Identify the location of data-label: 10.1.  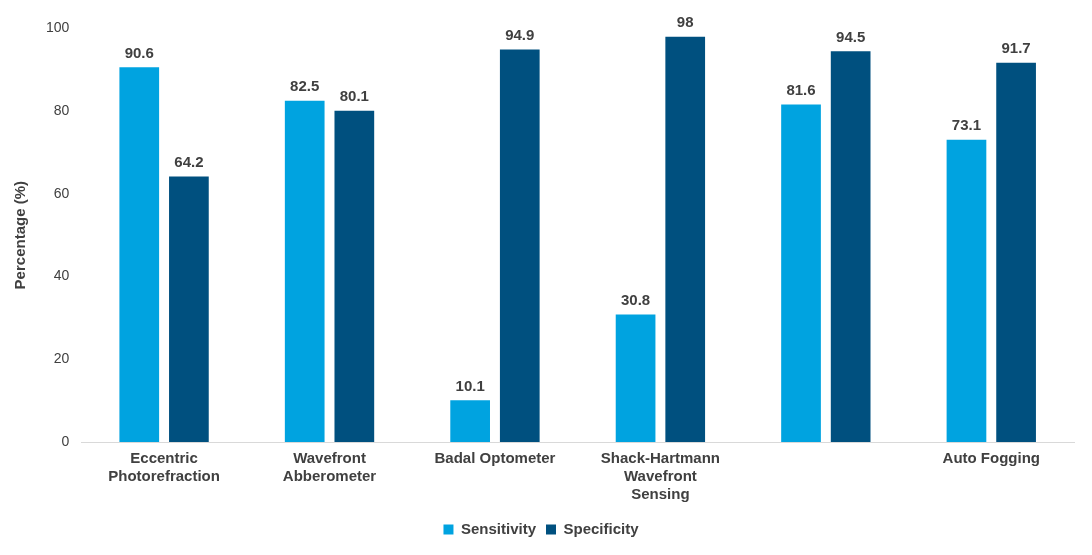
(470, 385).